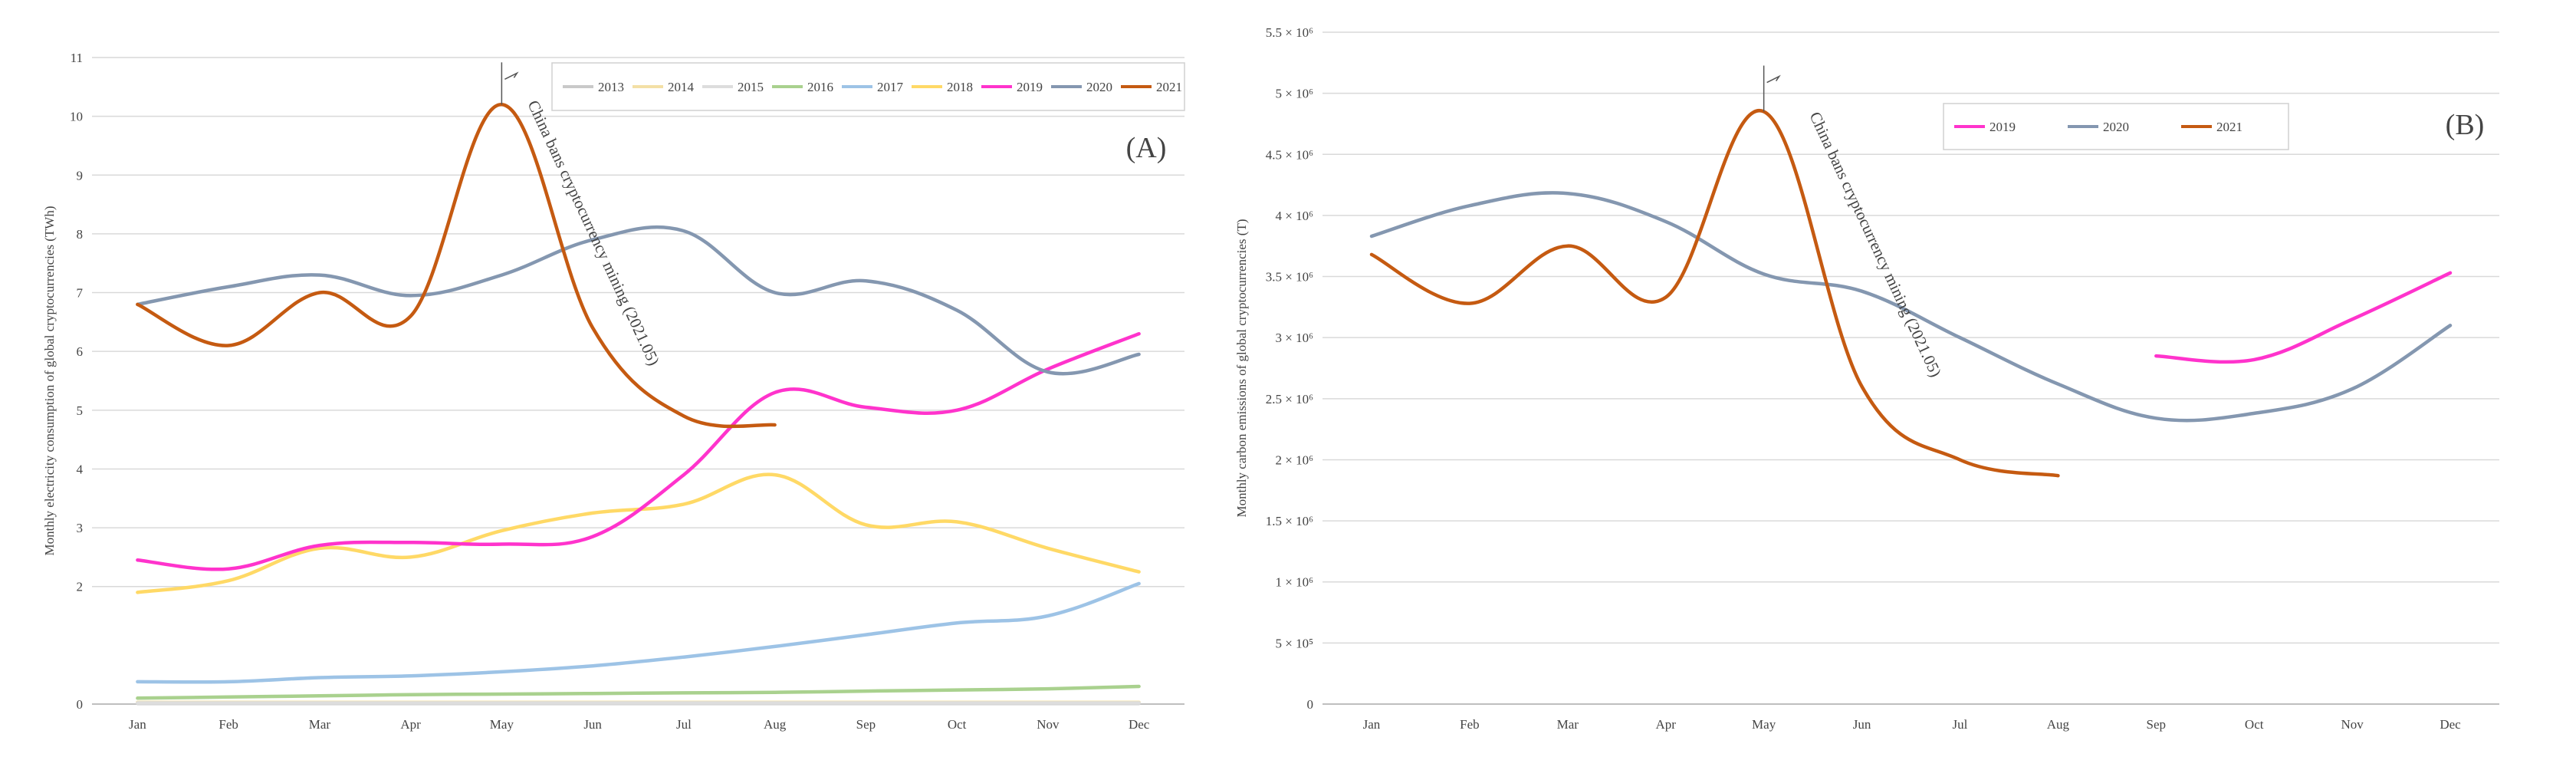  Describe the element at coordinates (820, 87) in the screenshot. I see `legend-label-2016: 2016` at that location.